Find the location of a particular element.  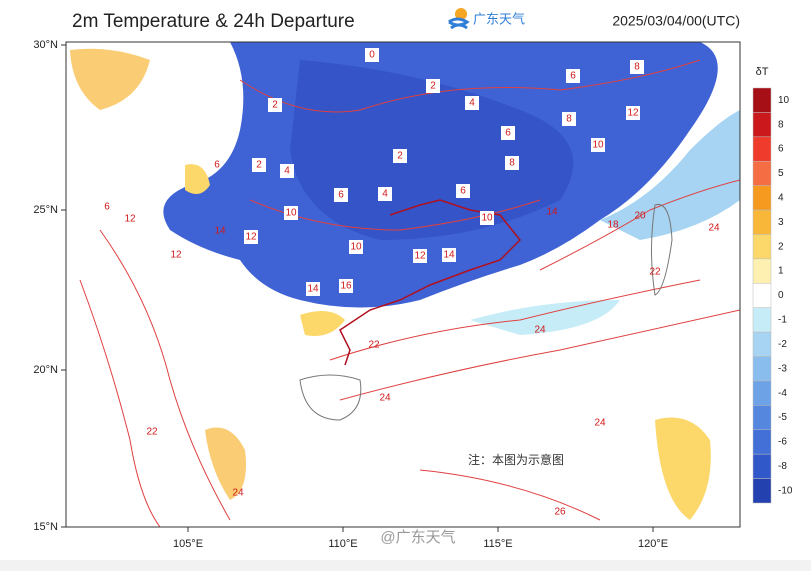

cool-patch is located at coordinates (545, 317).